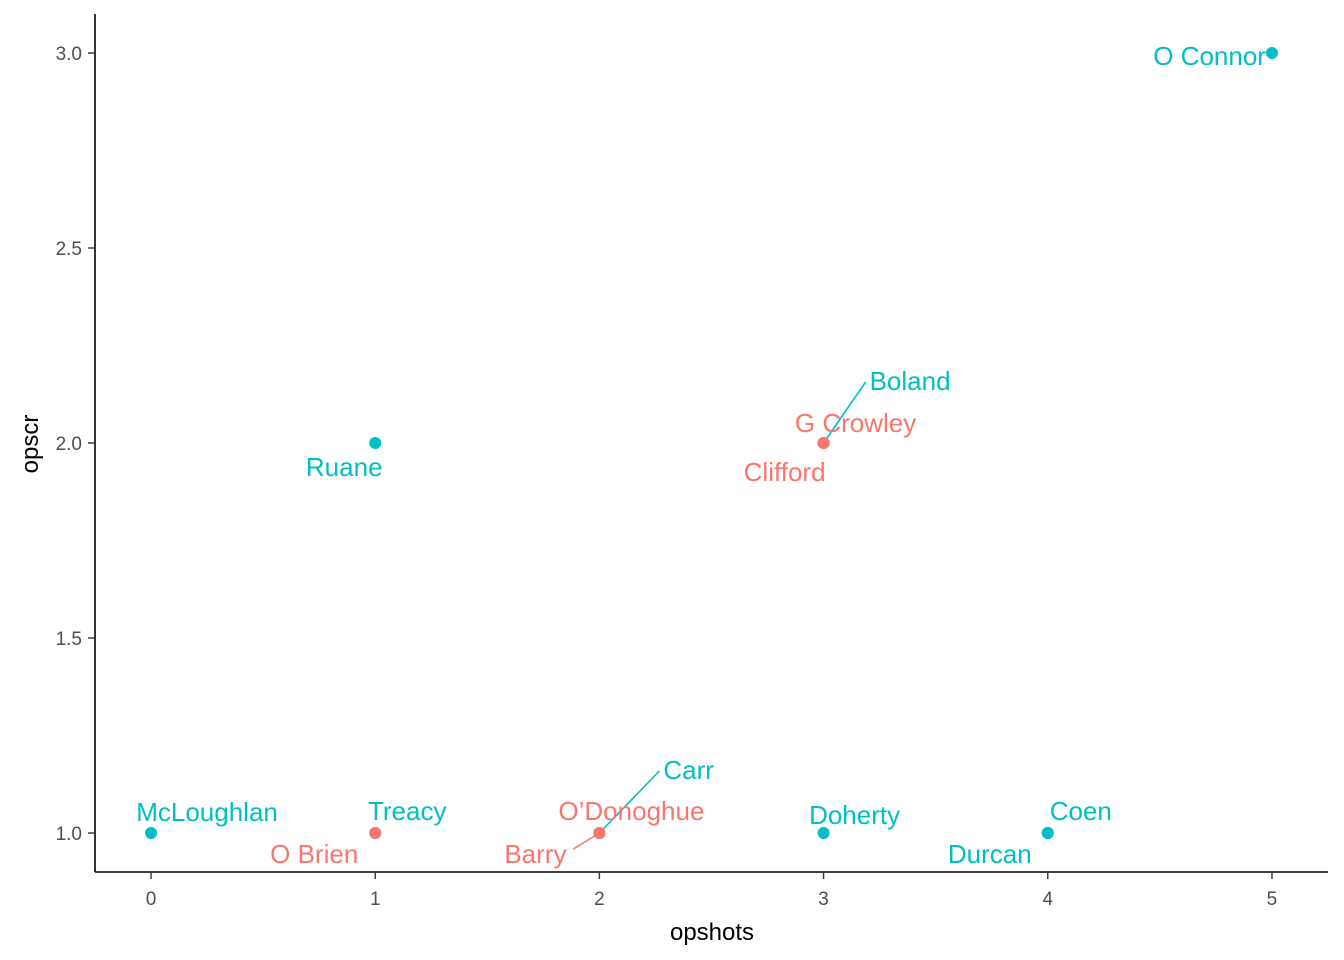  What do you see at coordinates (69, 54) in the screenshot?
I see `y-tick-label: 3.0` at bounding box center [69, 54].